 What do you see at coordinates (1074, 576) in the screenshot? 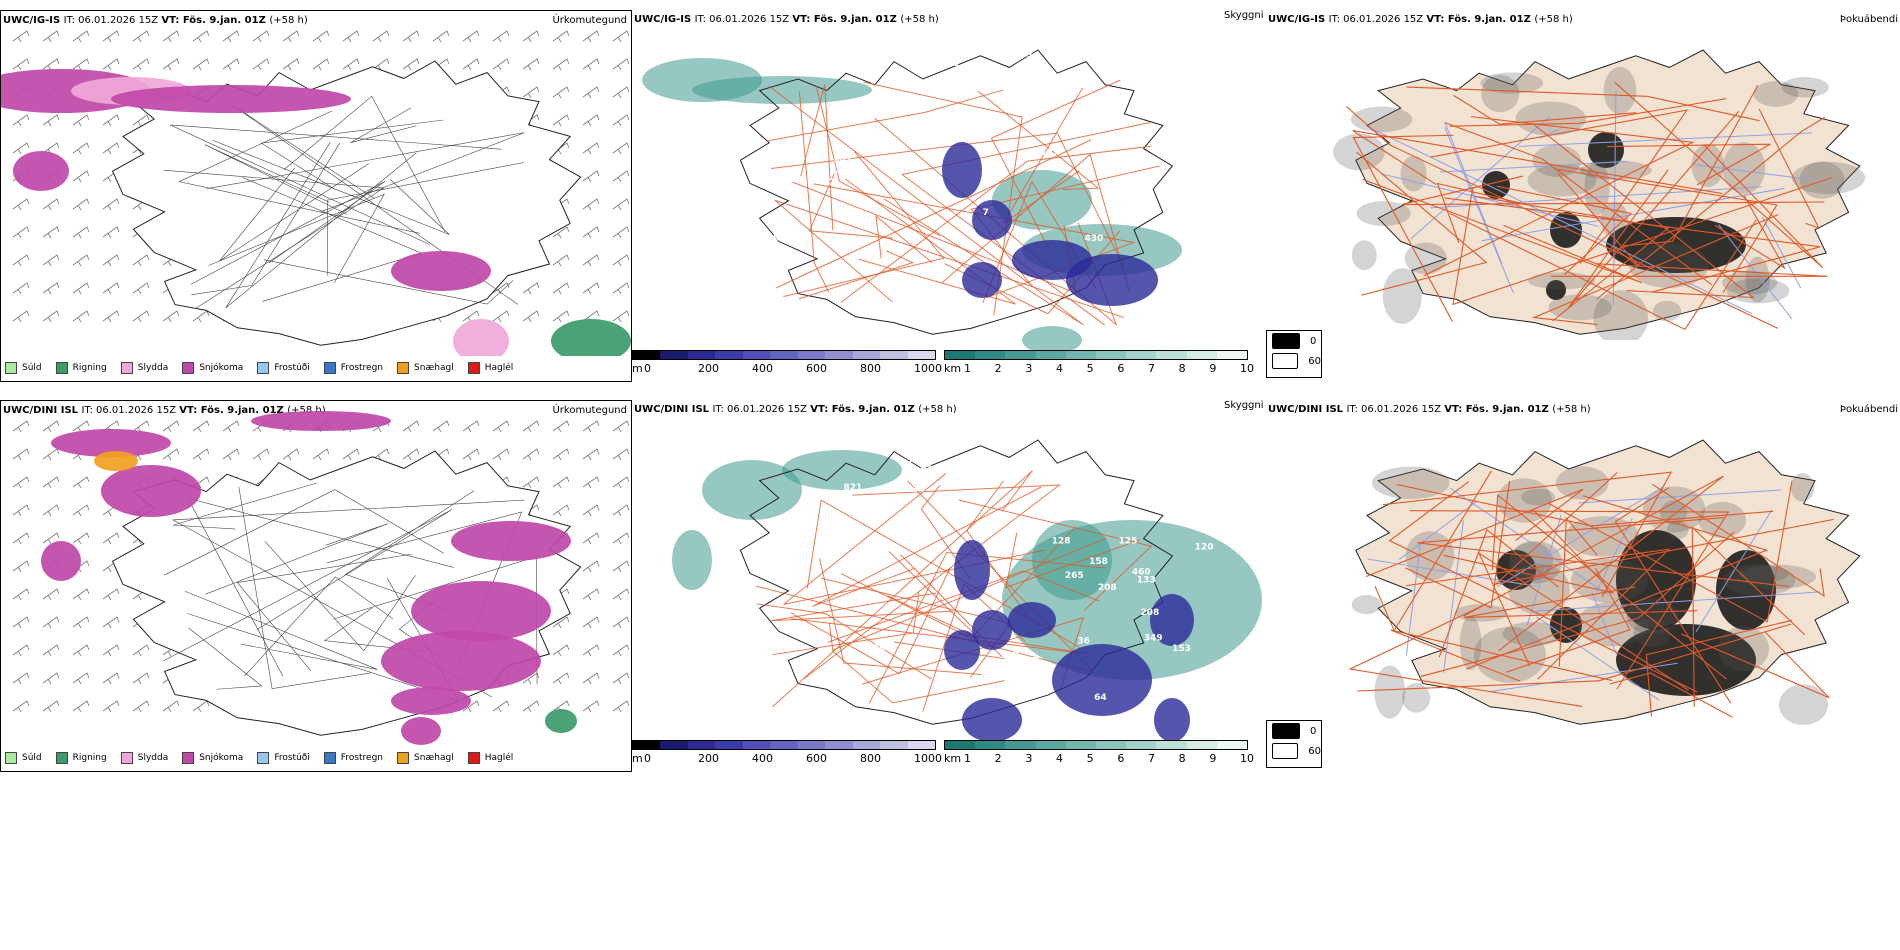
I see `cloud-base-value: 265` at bounding box center [1074, 576].